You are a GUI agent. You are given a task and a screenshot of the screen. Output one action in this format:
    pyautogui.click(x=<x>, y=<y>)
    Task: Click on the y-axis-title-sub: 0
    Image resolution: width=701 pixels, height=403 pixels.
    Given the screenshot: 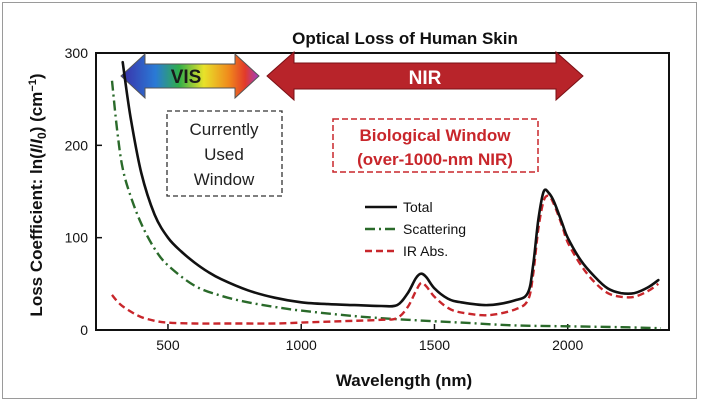 What is the action you would take?
    pyautogui.click(x=42, y=135)
    